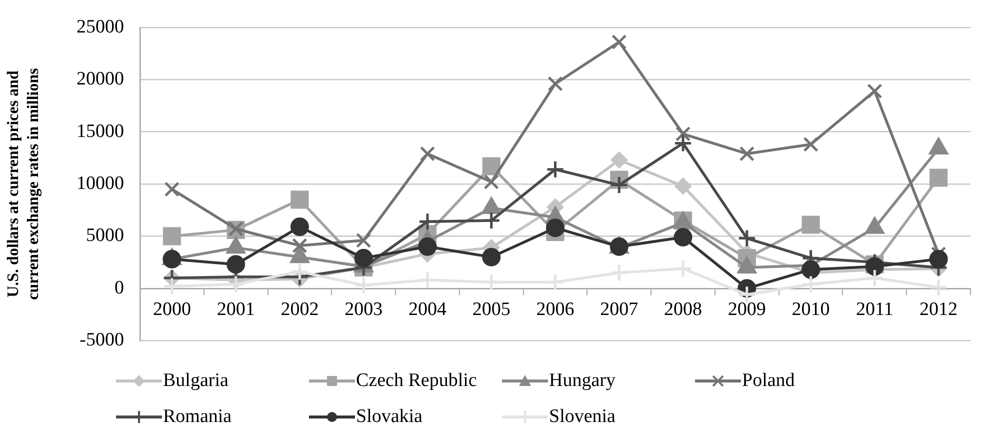 The image size is (984, 429). What do you see at coordinates (582, 417) in the screenshot?
I see `legend-label: Slovenia` at bounding box center [582, 417].